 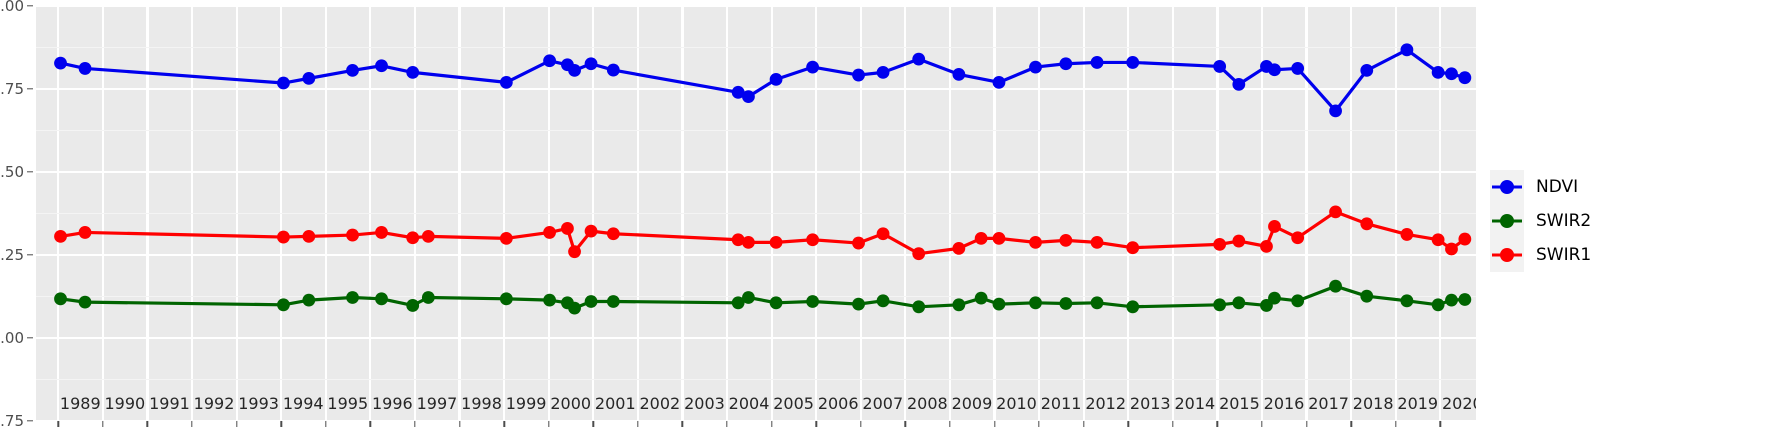 I want to click on x-tick-label: 1992, so click(x=214, y=403).